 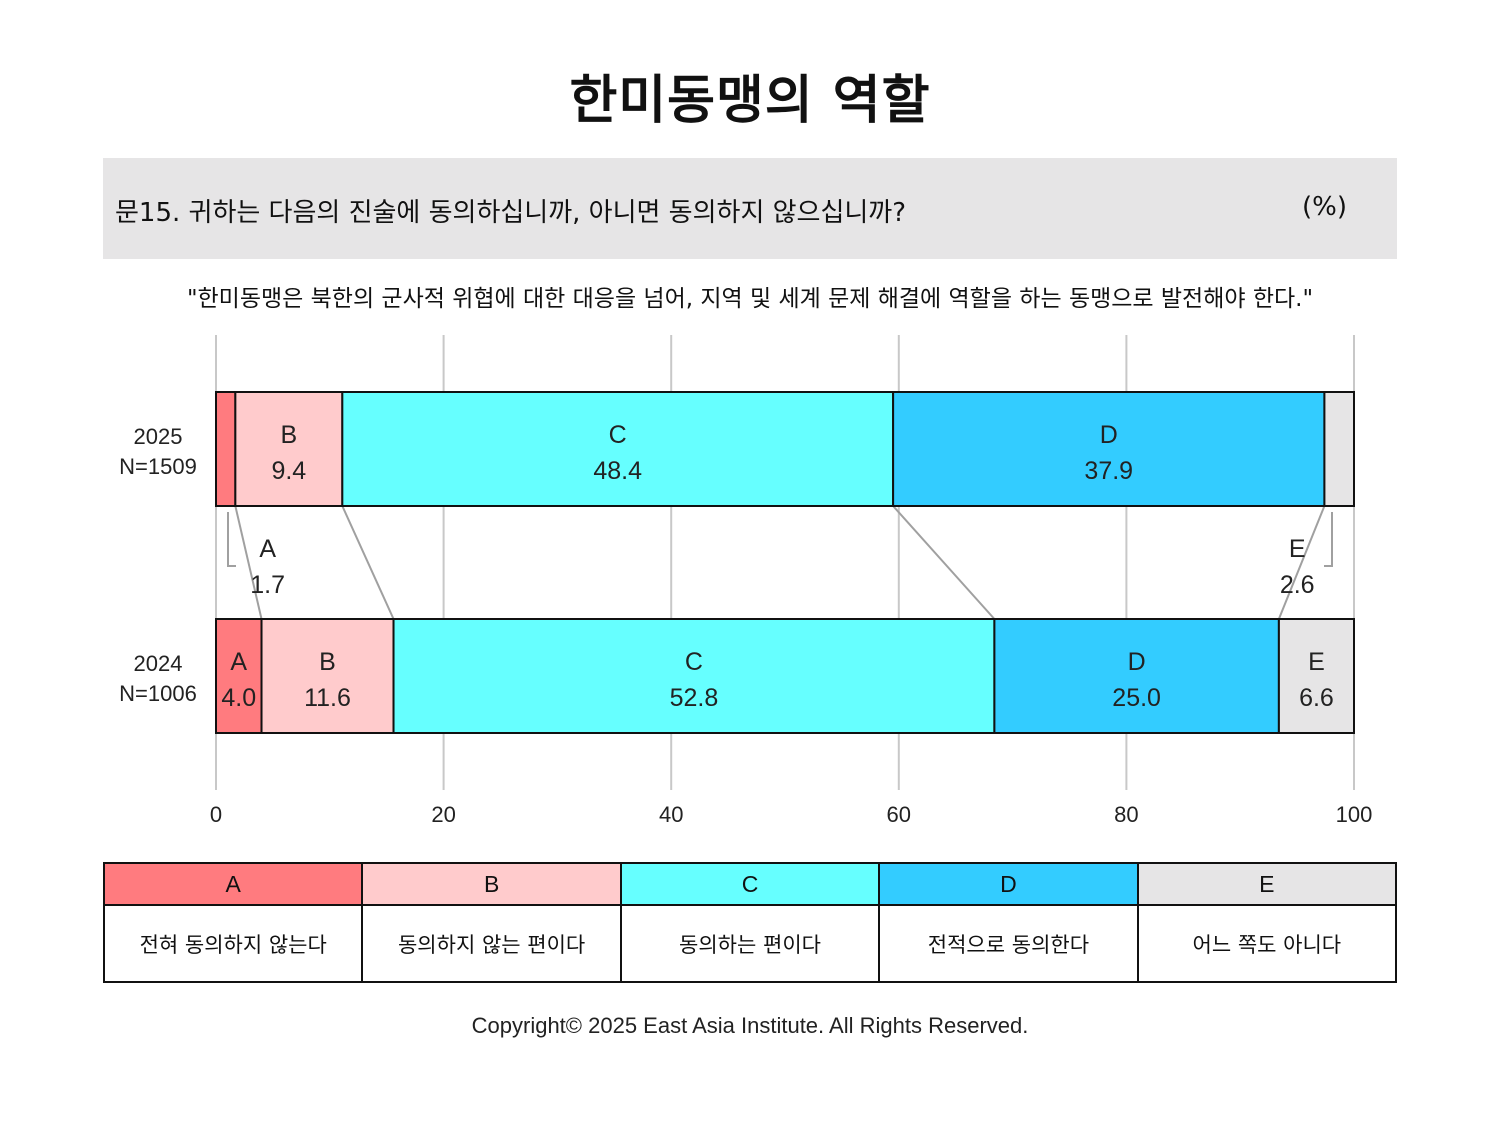 I want to click on row-year-label: 2025, so click(x=158, y=436).